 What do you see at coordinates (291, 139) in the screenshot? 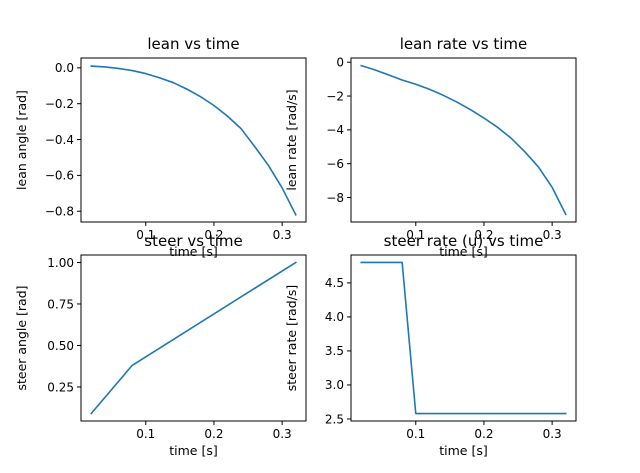
I see `y-axis-label: lean rate [rad/s]` at bounding box center [291, 139].